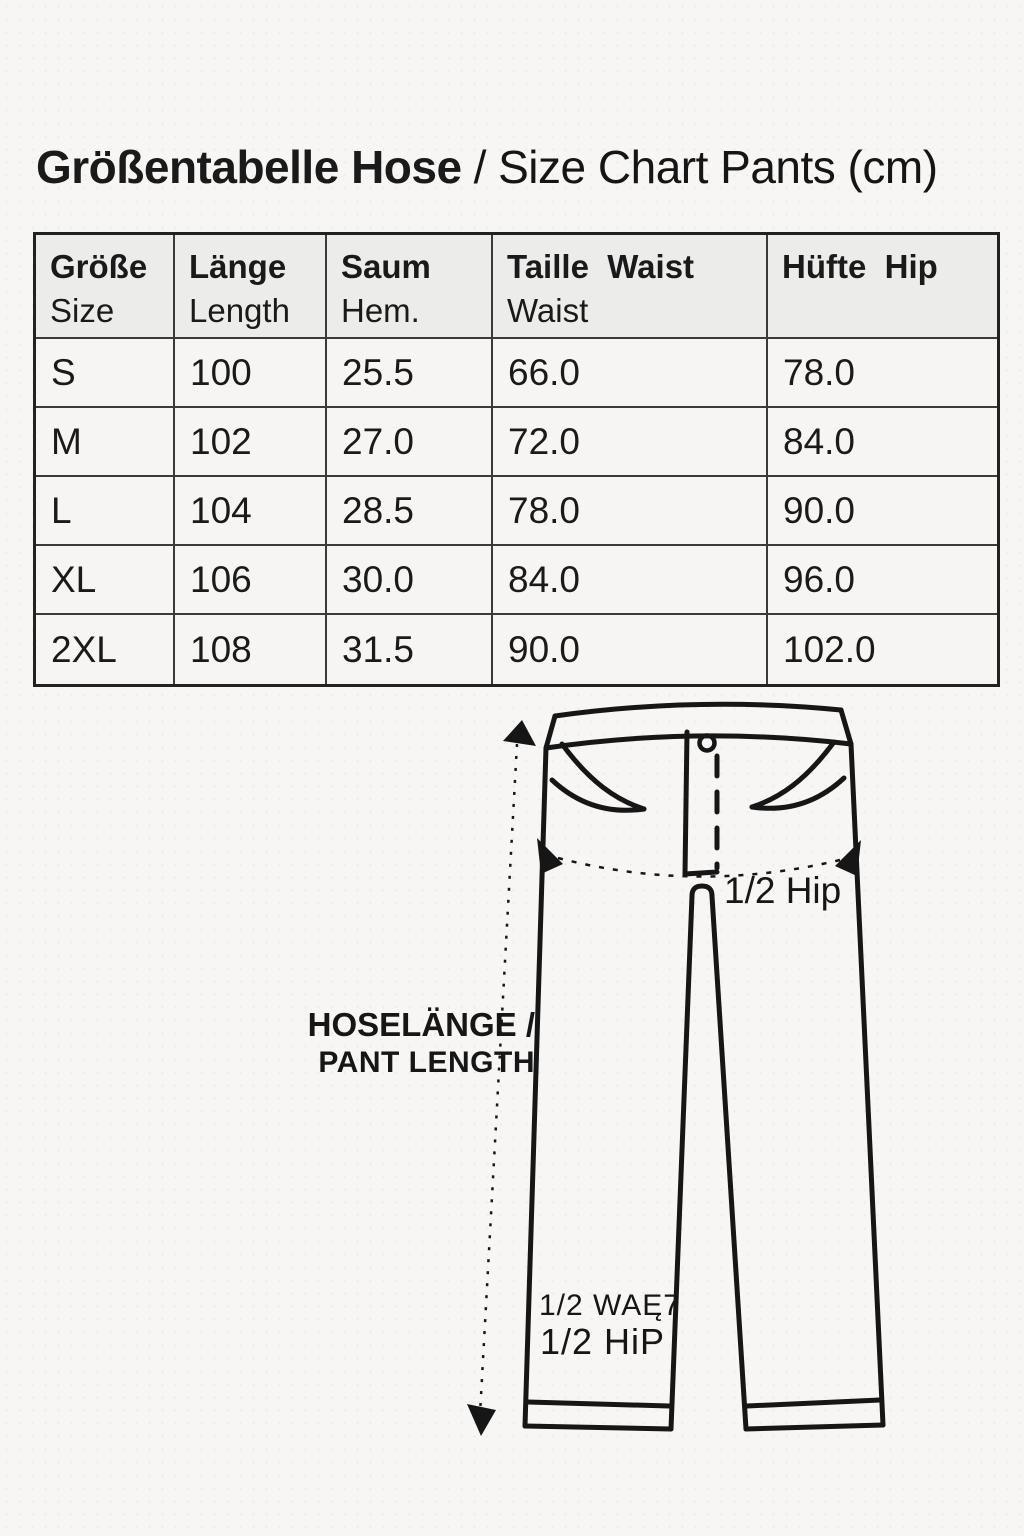 Image resolution: width=1024 pixels, height=1536 pixels. Describe the element at coordinates (630, 580) in the screenshot. I see `table-row-xl-waist: 84.0` at that location.